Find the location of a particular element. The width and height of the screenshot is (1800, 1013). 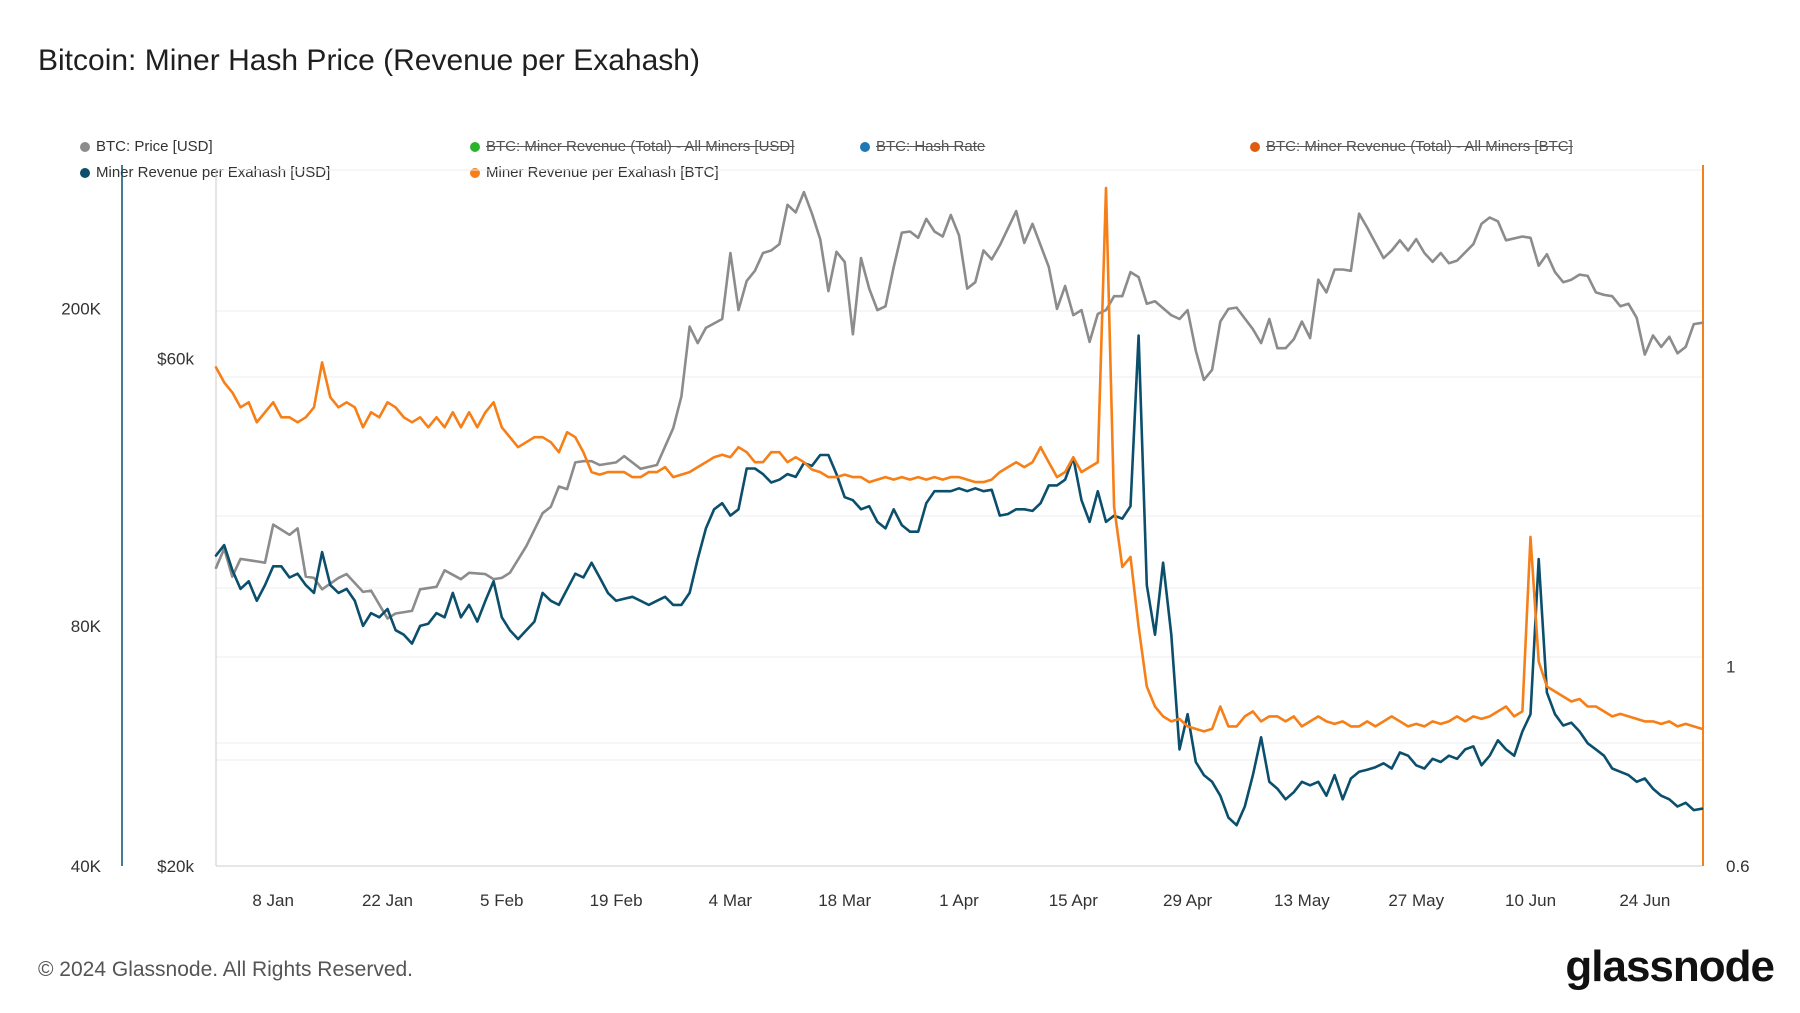

legend-item: Miner Revenue per Exahash [BTC] is located at coordinates (594, 172).